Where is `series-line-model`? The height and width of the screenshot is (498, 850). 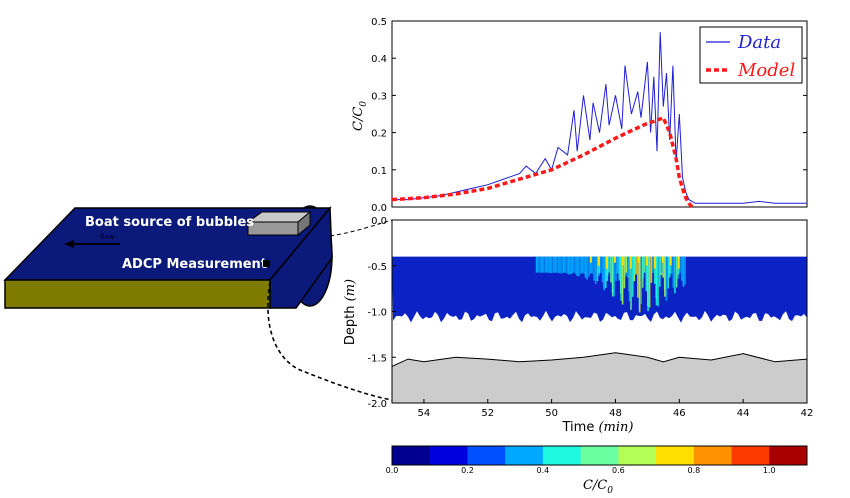 series-line-model is located at coordinates (542, 162).